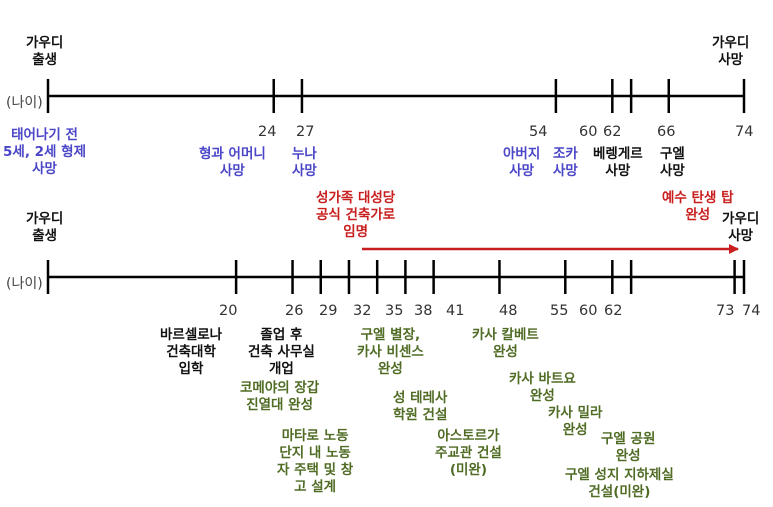 The height and width of the screenshot is (507, 773). What do you see at coordinates (666, 132) in the screenshot?
I see `top-age-66: 66` at bounding box center [666, 132].